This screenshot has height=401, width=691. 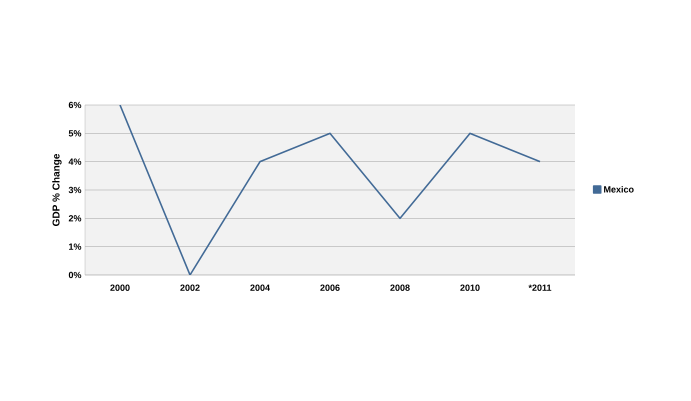 What do you see at coordinates (190, 287) in the screenshot?
I see `x-tick-label: 2002` at bounding box center [190, 287].